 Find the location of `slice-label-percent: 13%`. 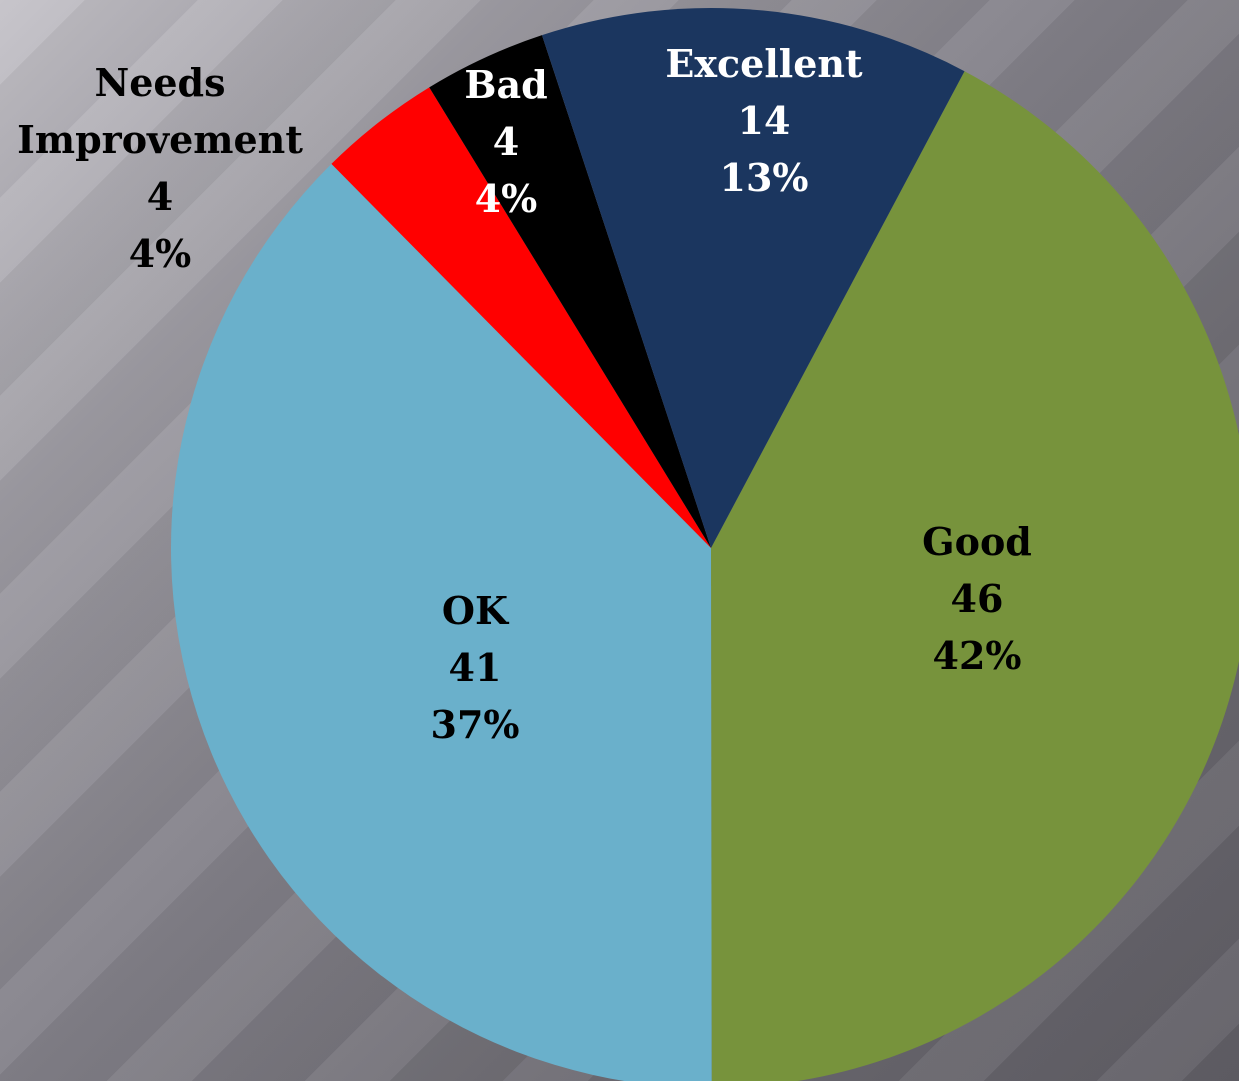

slice-label-percent: 13% is located at coordinates (764, 177).